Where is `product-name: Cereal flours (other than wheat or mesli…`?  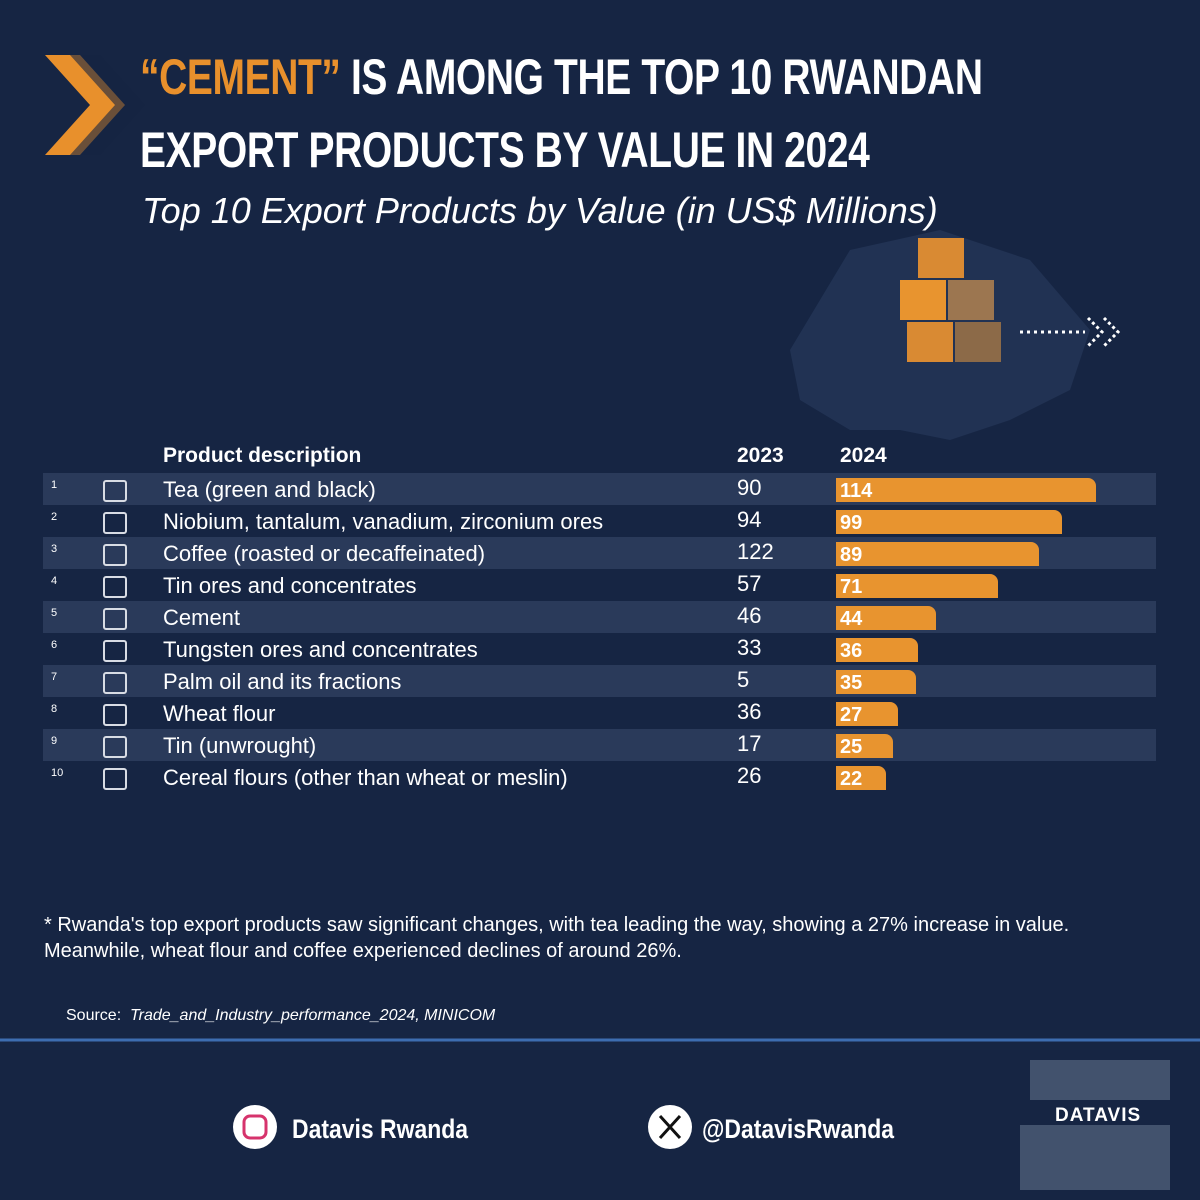 product-name: Cereal flours (other than wheat or mesli… is located at coordinates (365, 777).